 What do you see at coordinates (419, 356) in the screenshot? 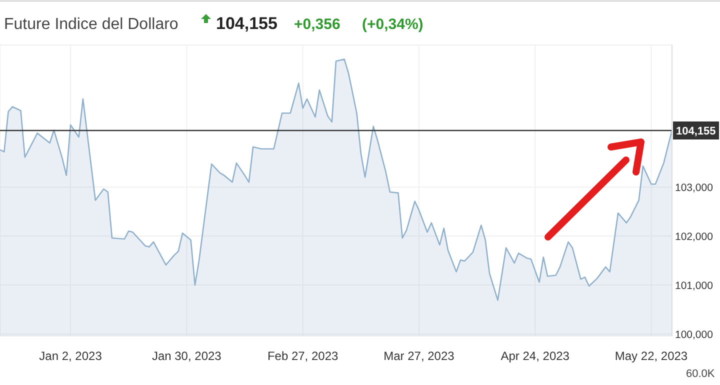
I see `x-tick-label: Mar 27, 2023` at bounding box center [419, 356].